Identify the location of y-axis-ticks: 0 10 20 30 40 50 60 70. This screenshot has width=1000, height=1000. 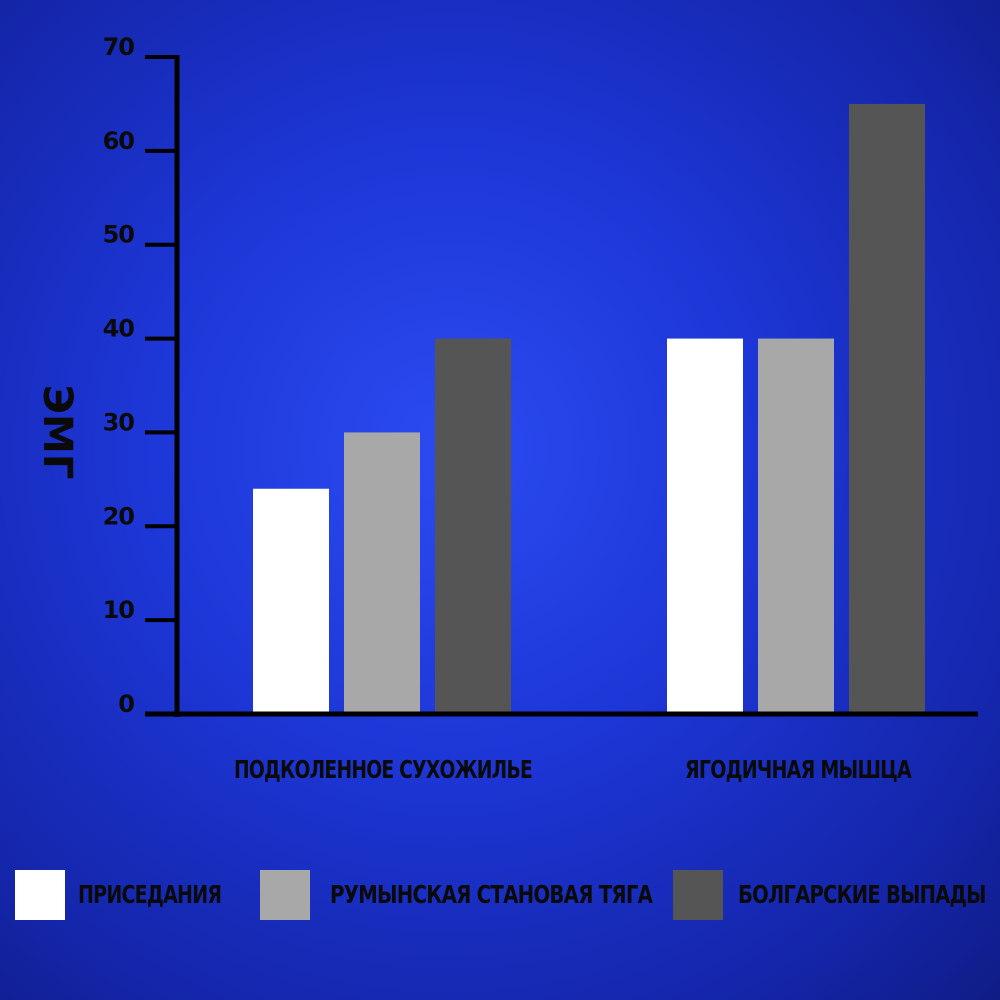
(140, 375).